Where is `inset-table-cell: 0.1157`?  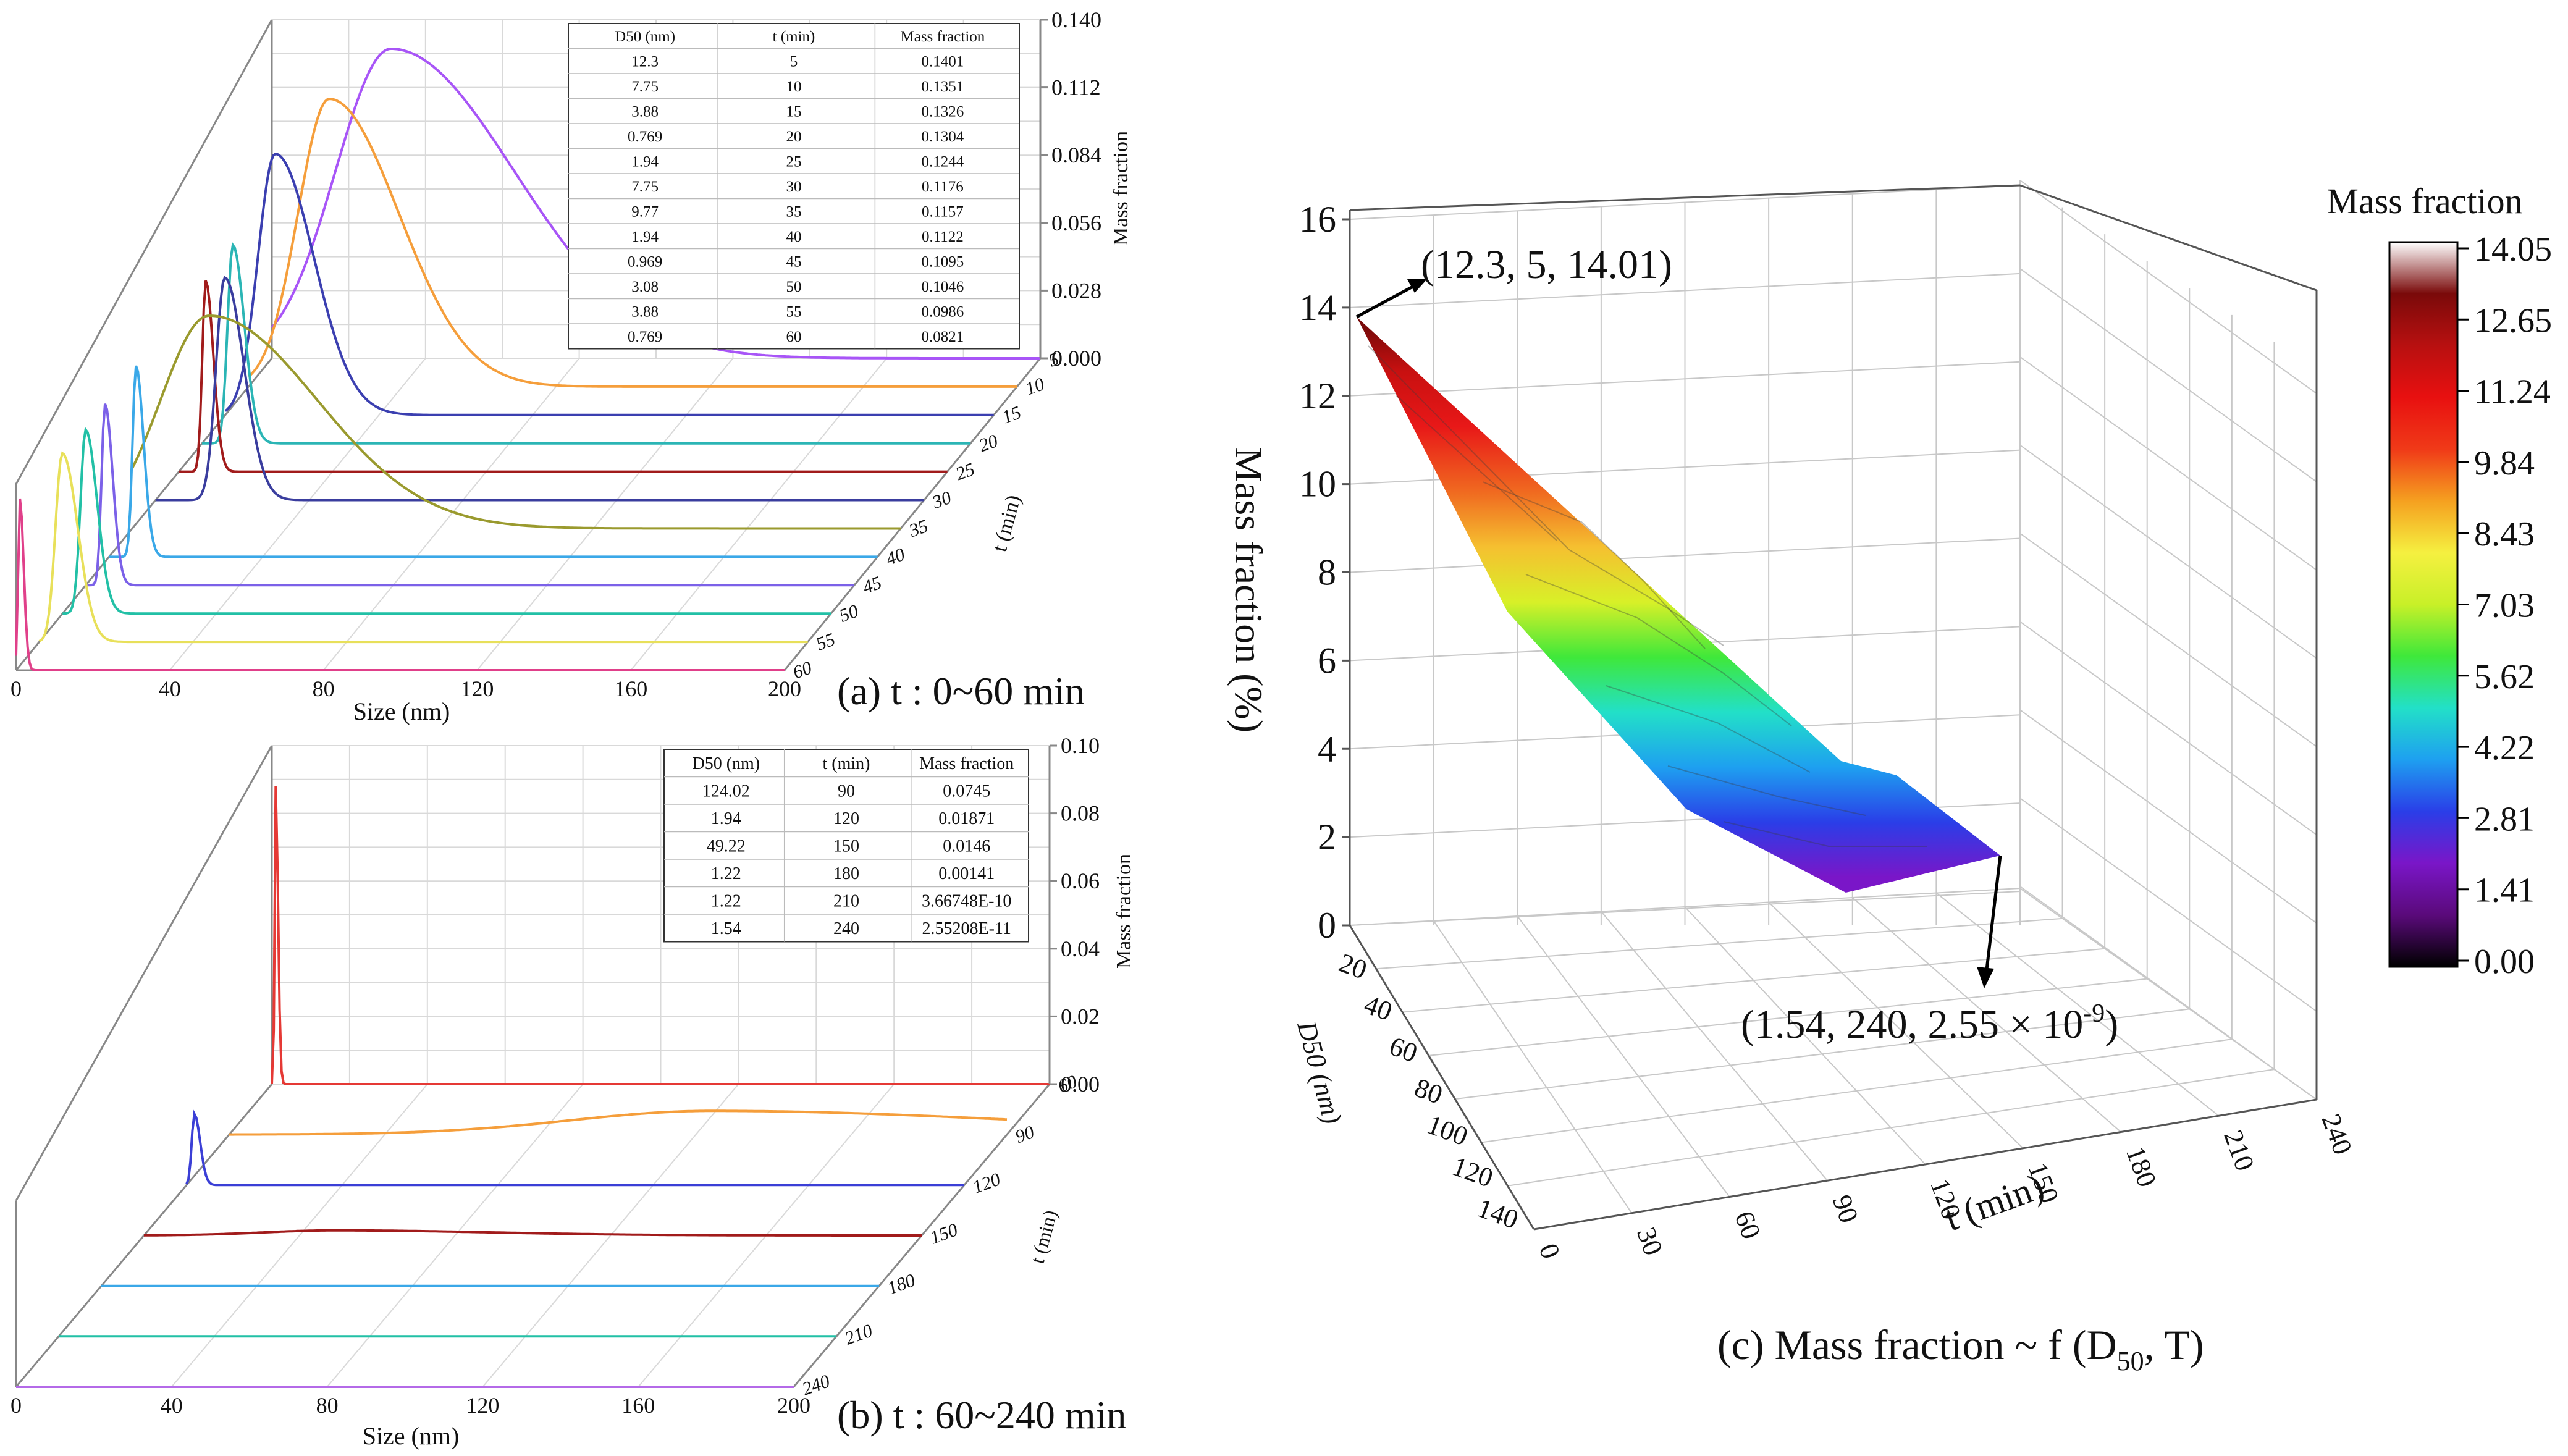
inset-table-cell: 0.1157 is located at coordinates (943, 213).